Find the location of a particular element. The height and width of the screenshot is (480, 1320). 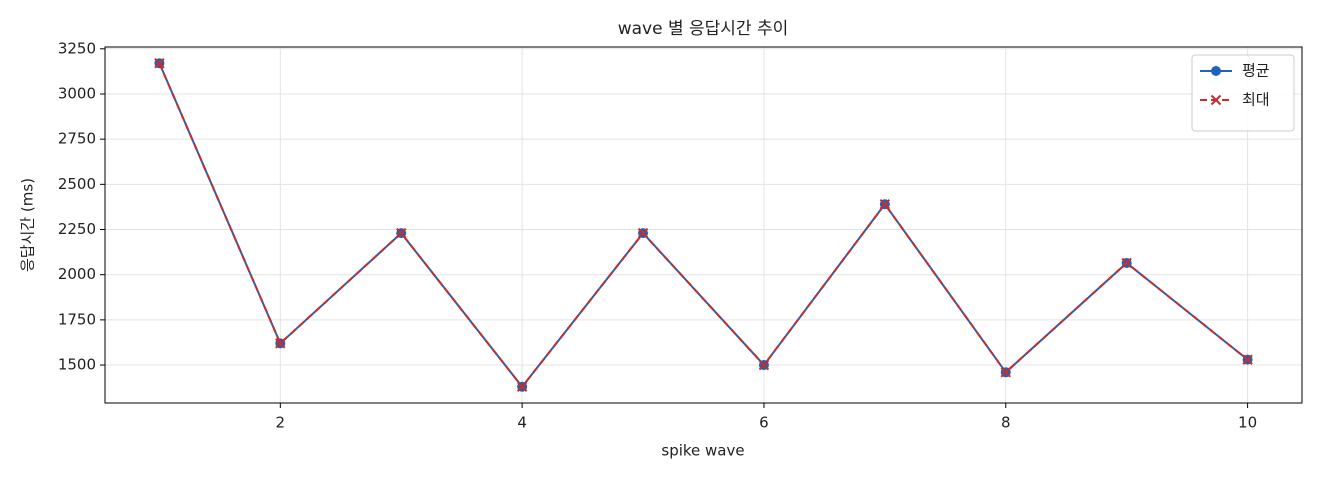

chart-title: wave 별 응답시간 추이 is located at coordinates (703, 29).